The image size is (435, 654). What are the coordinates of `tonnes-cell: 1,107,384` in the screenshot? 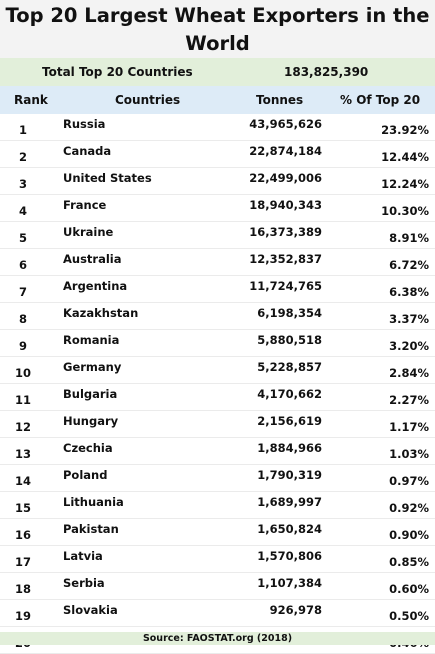 It's located at (289, 583).